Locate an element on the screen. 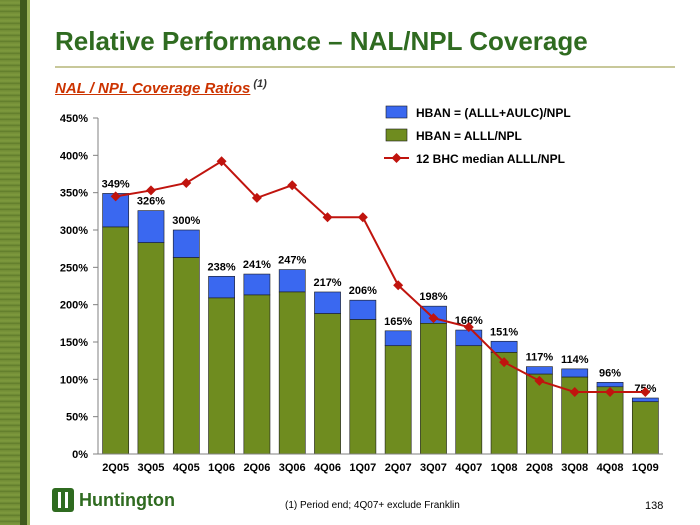 This screenshot has height=525, width=700. y-tick-label: 250% is located at coordinates (74, 268).